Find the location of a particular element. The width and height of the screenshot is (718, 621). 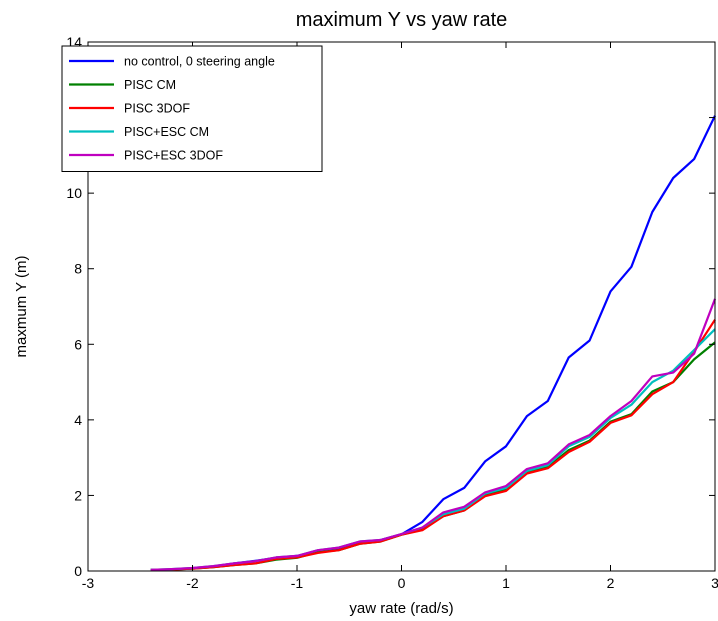

legend-label: PISC 3DOF is located at coordinates (157, 109).